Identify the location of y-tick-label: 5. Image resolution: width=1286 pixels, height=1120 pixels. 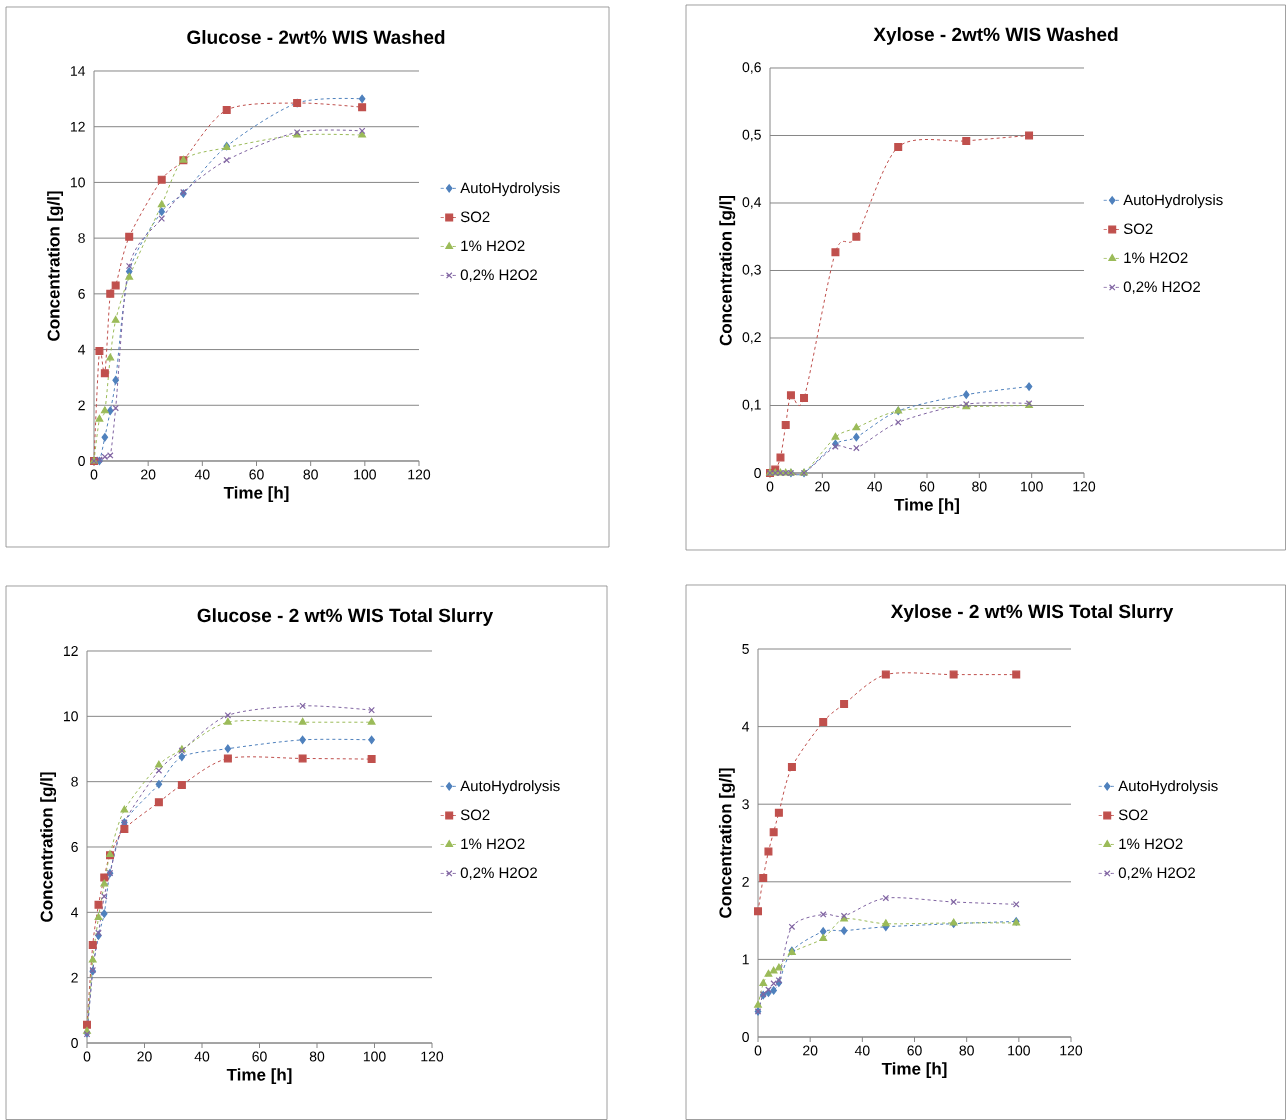
(745, 649).